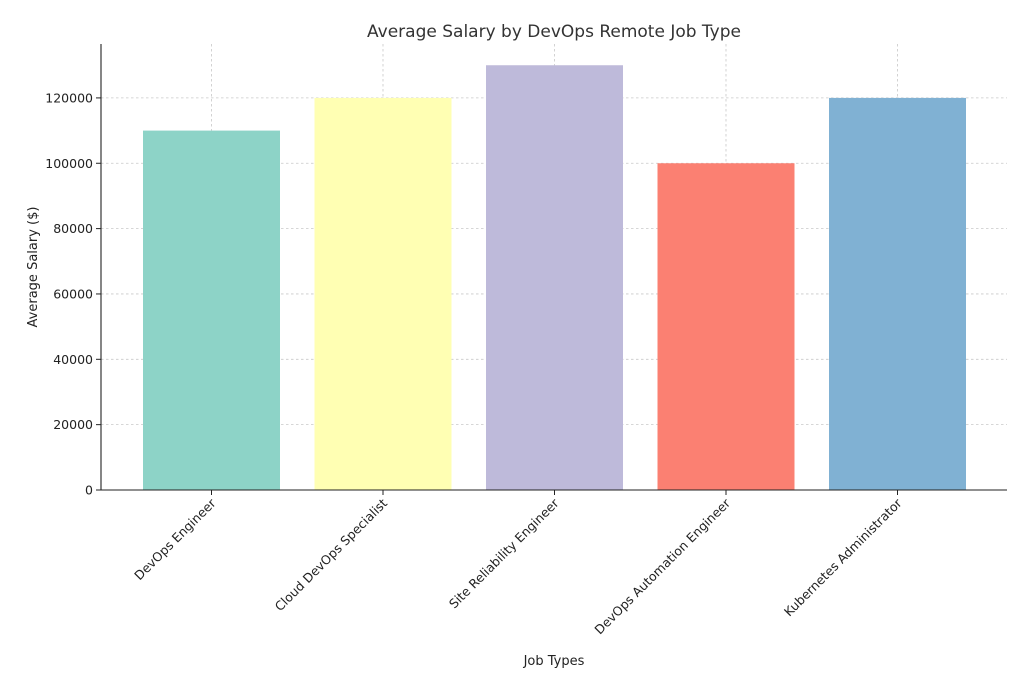  Describe the element at coordinates (504, 553) in the screenshot. I see `x-tick-label: Site Reliability Engineer` at that location.